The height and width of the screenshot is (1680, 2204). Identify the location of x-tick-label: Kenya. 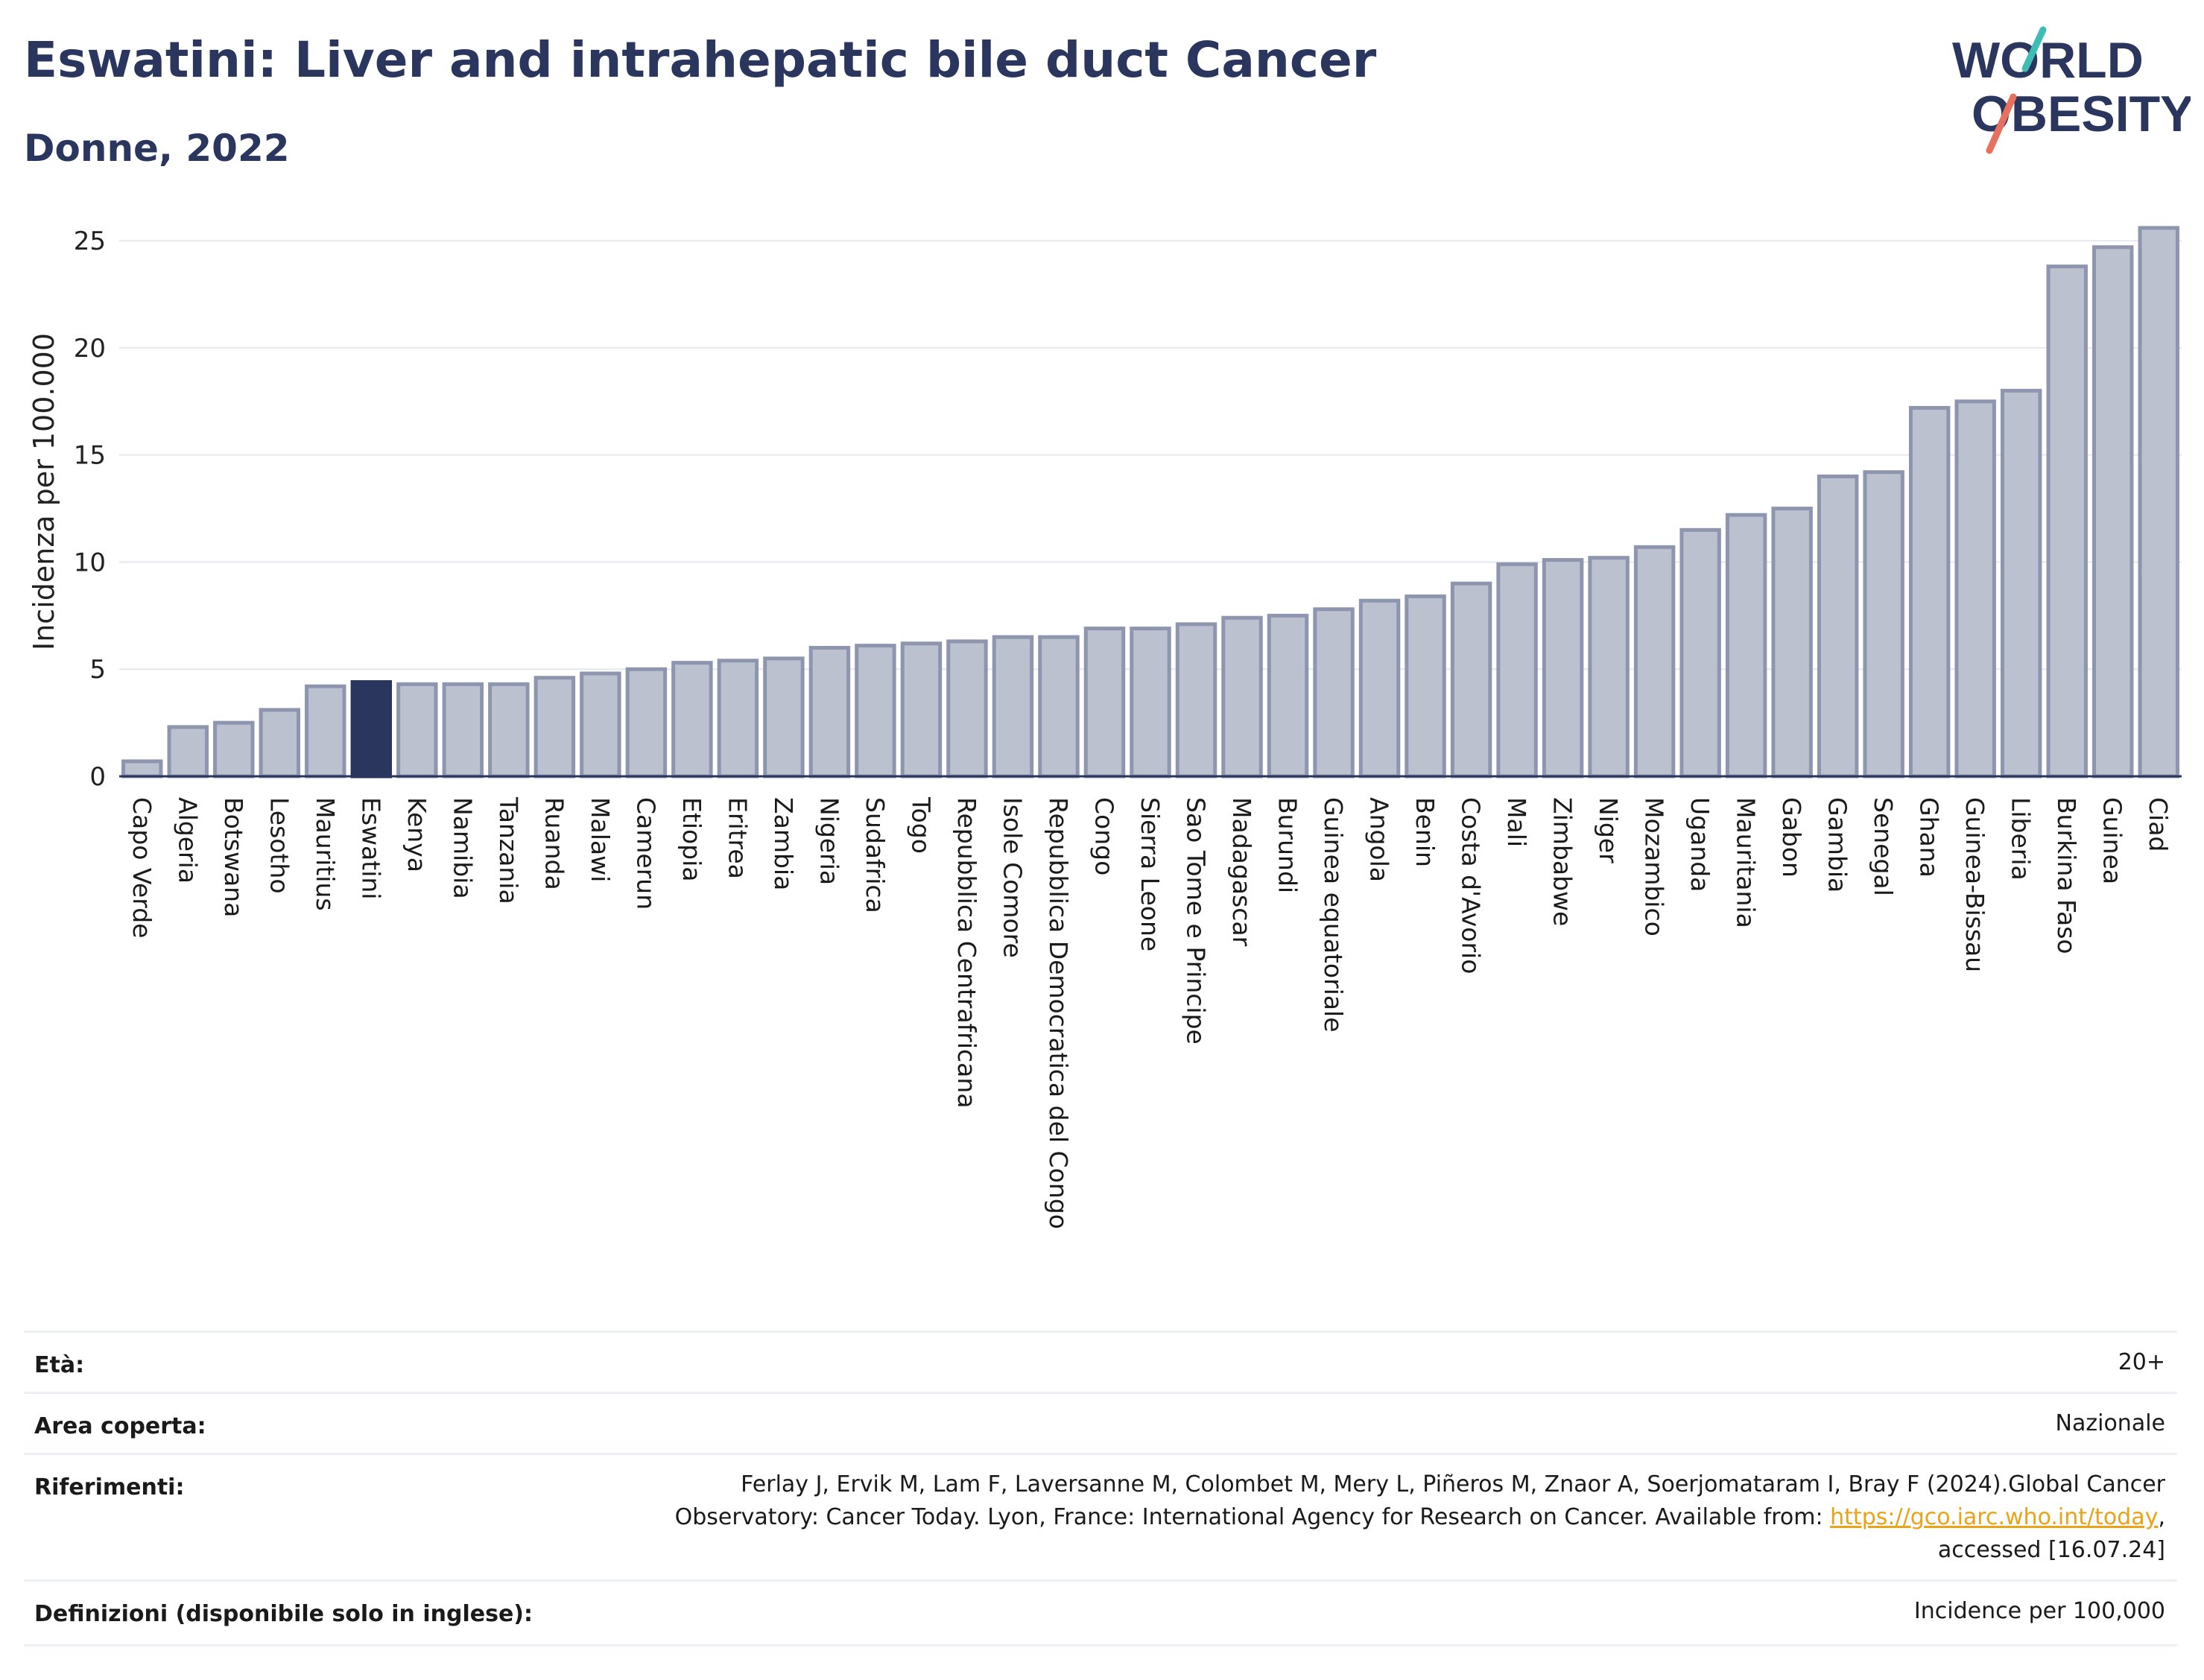
(416, 834).